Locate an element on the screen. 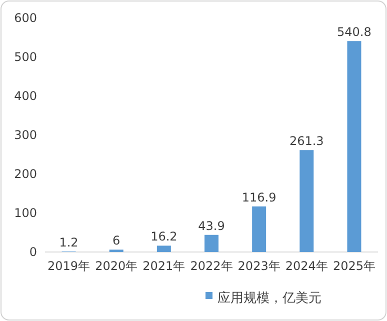 This screenshot has height=321, width=387. legend-label: 应用规模，亿美元 is located at coordinates (270, 298).